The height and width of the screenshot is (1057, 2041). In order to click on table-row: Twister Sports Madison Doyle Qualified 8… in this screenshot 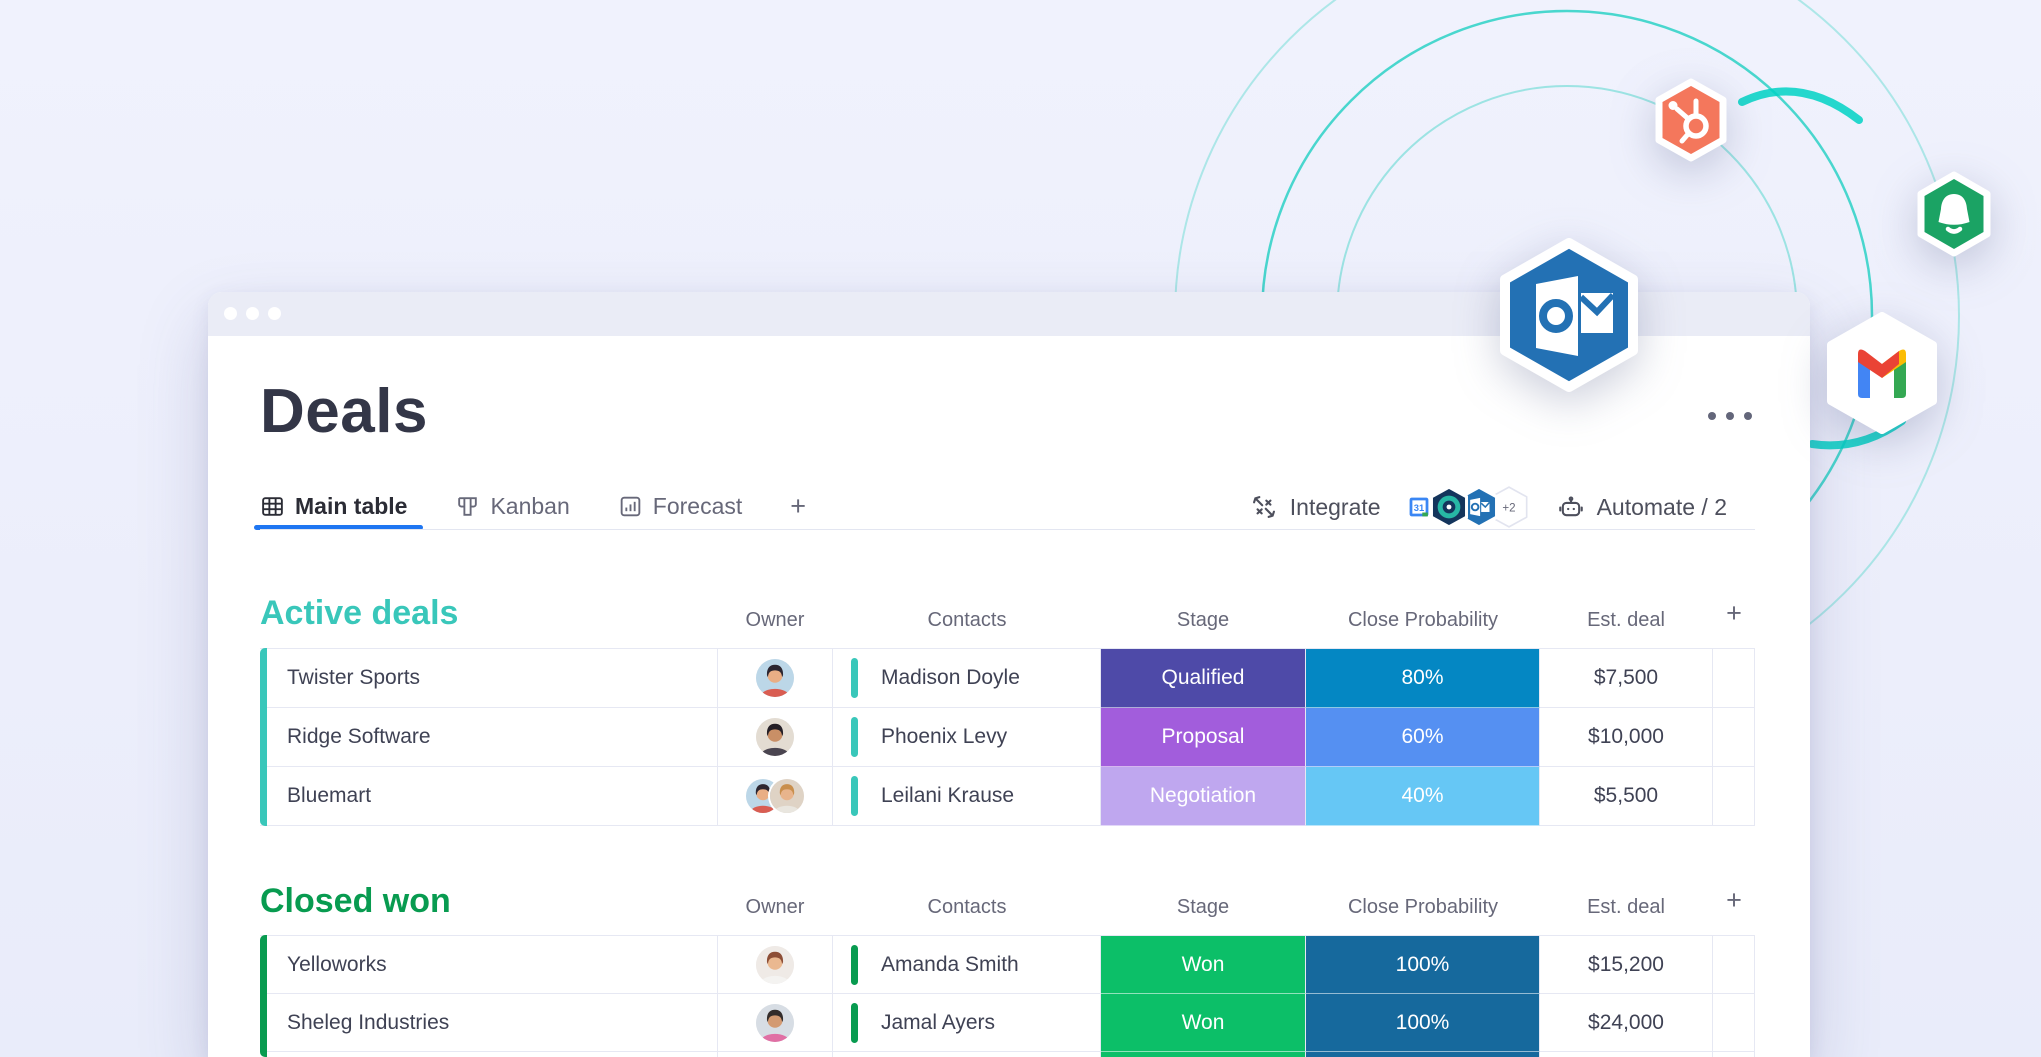, I will do `click(1007, 678)`.